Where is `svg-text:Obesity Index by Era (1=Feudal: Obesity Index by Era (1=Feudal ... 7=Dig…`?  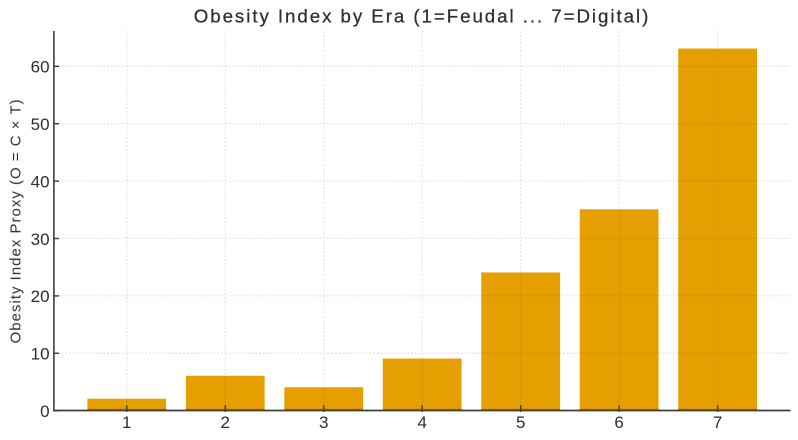 svg-text:Obesity Index by Era (1=Feudal: Obesity Index by Era (1=Feudal ... 7=Dig… is located at coordinates (422, 15).